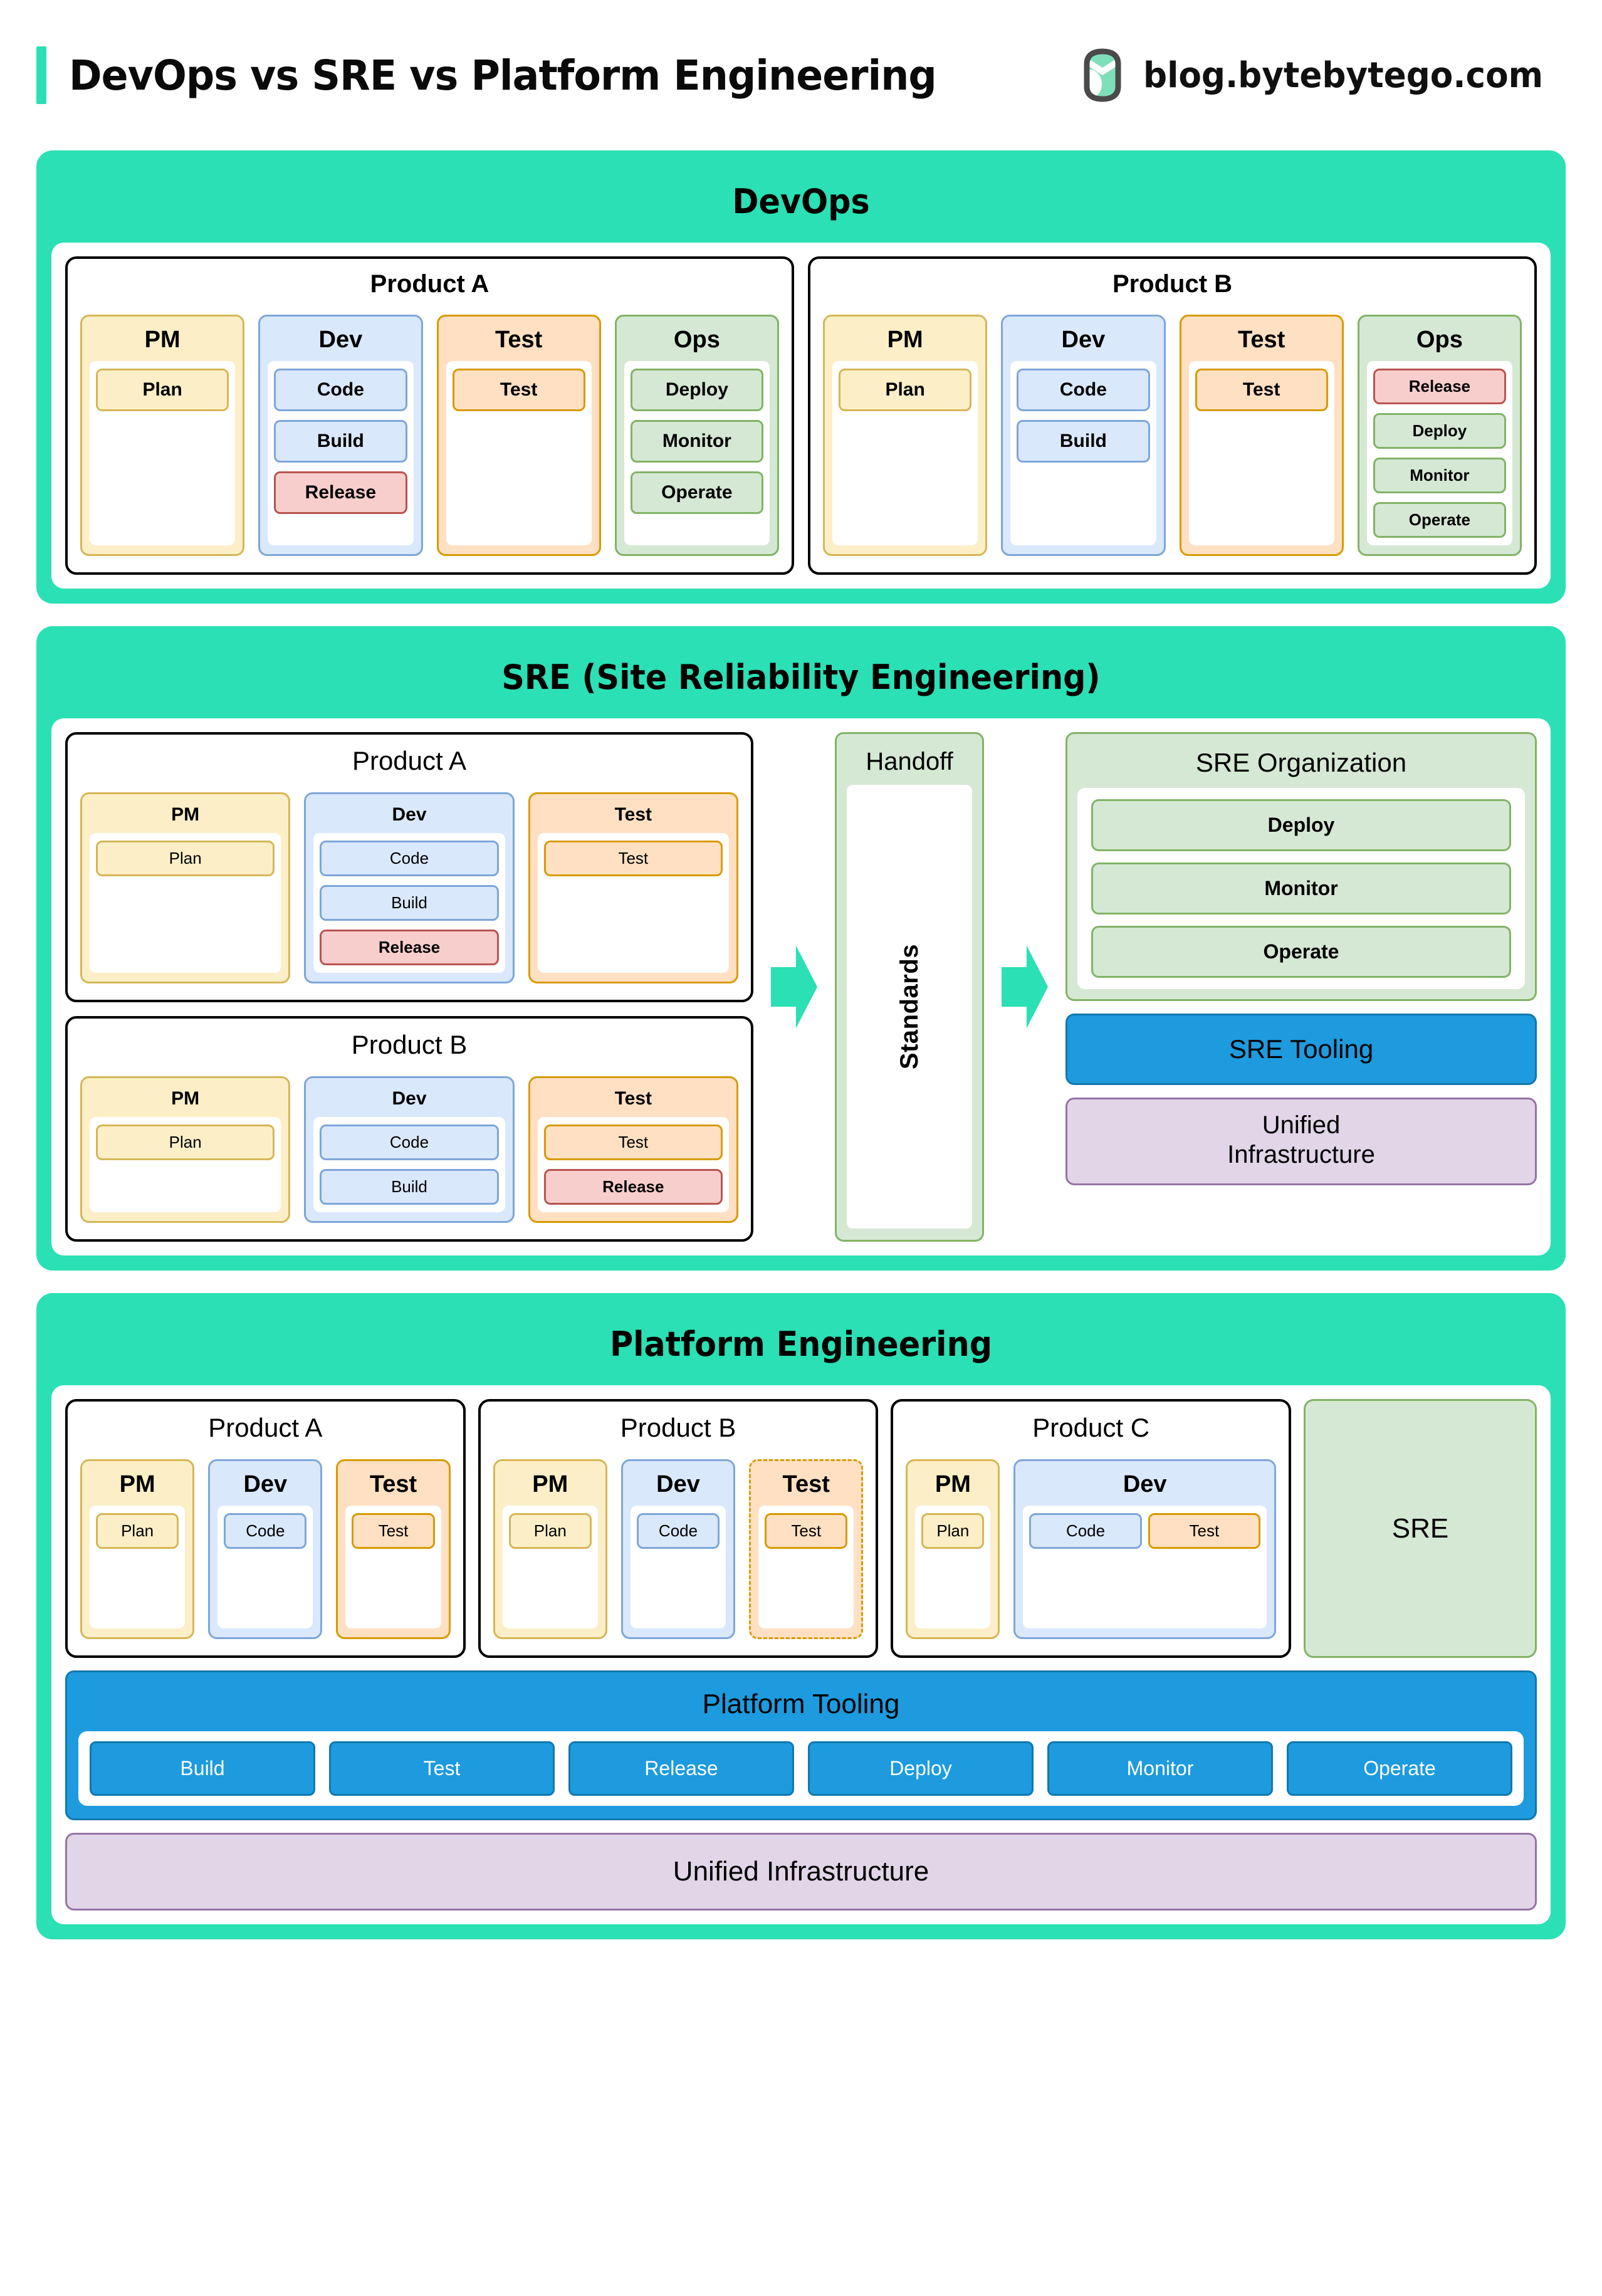 The image size is (1602, 2296). I want to click on lane-ops: Ops Deploy Monitor Operate, so click(696, 435).